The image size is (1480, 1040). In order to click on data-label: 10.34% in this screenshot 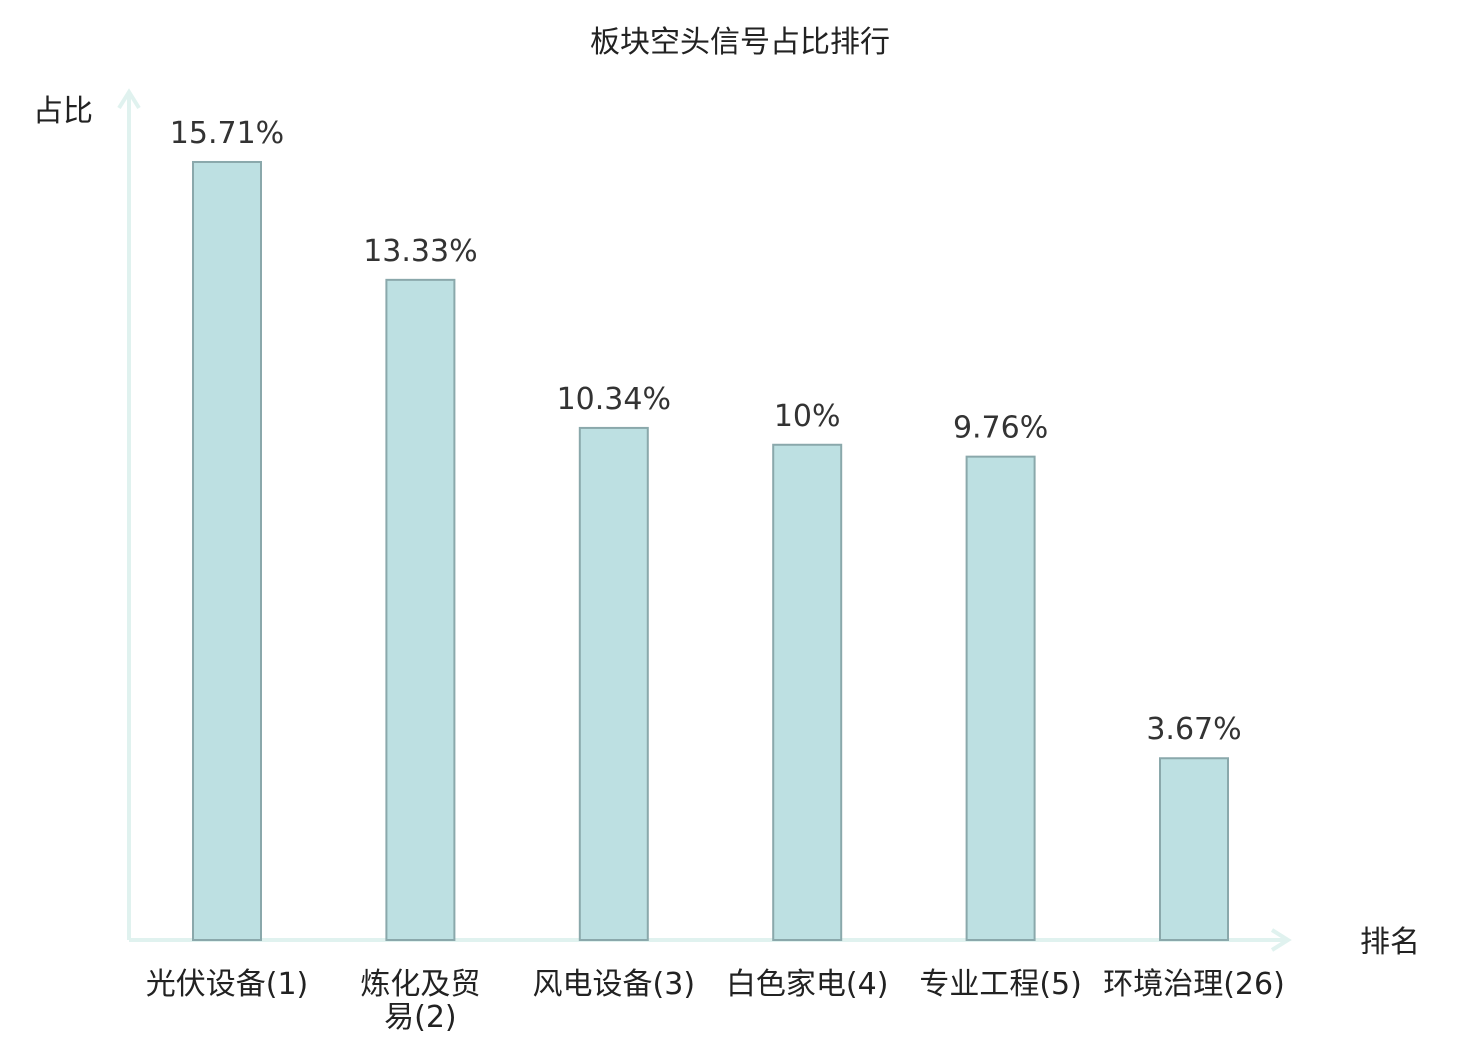, I will do `click(614, 399)`.